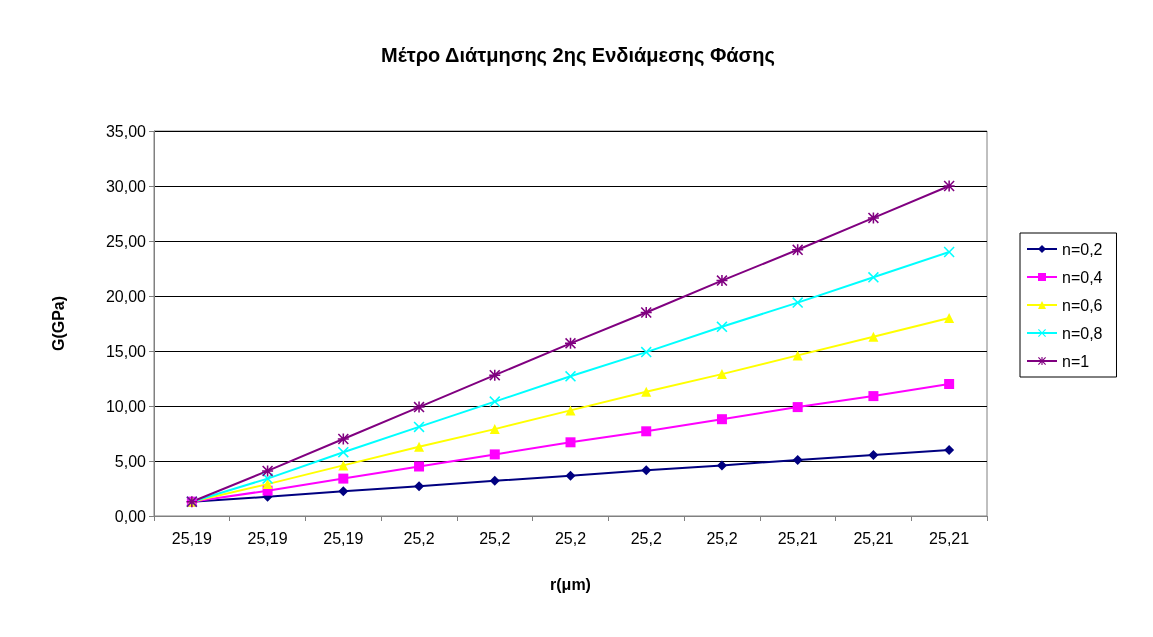 This screenshot has width=1153, height=637. What do you see at coordinates (126, 406) in the screenshot?
I see `y-tick-label: 10,00` at bounding box center [126, 406].